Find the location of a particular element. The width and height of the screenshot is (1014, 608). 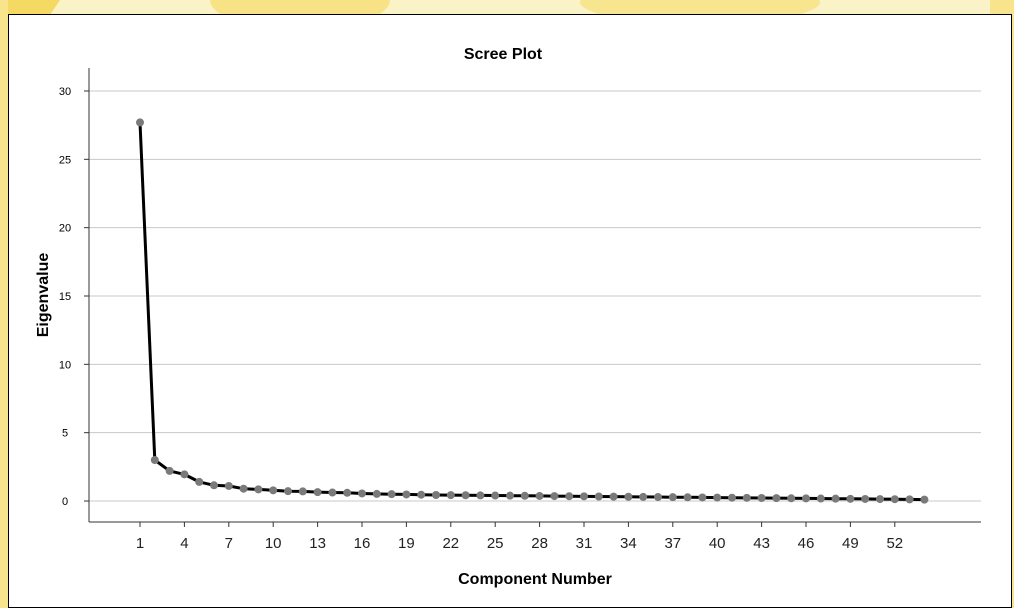

chart-title: Scree Plot is located at coordinates (503, 54).